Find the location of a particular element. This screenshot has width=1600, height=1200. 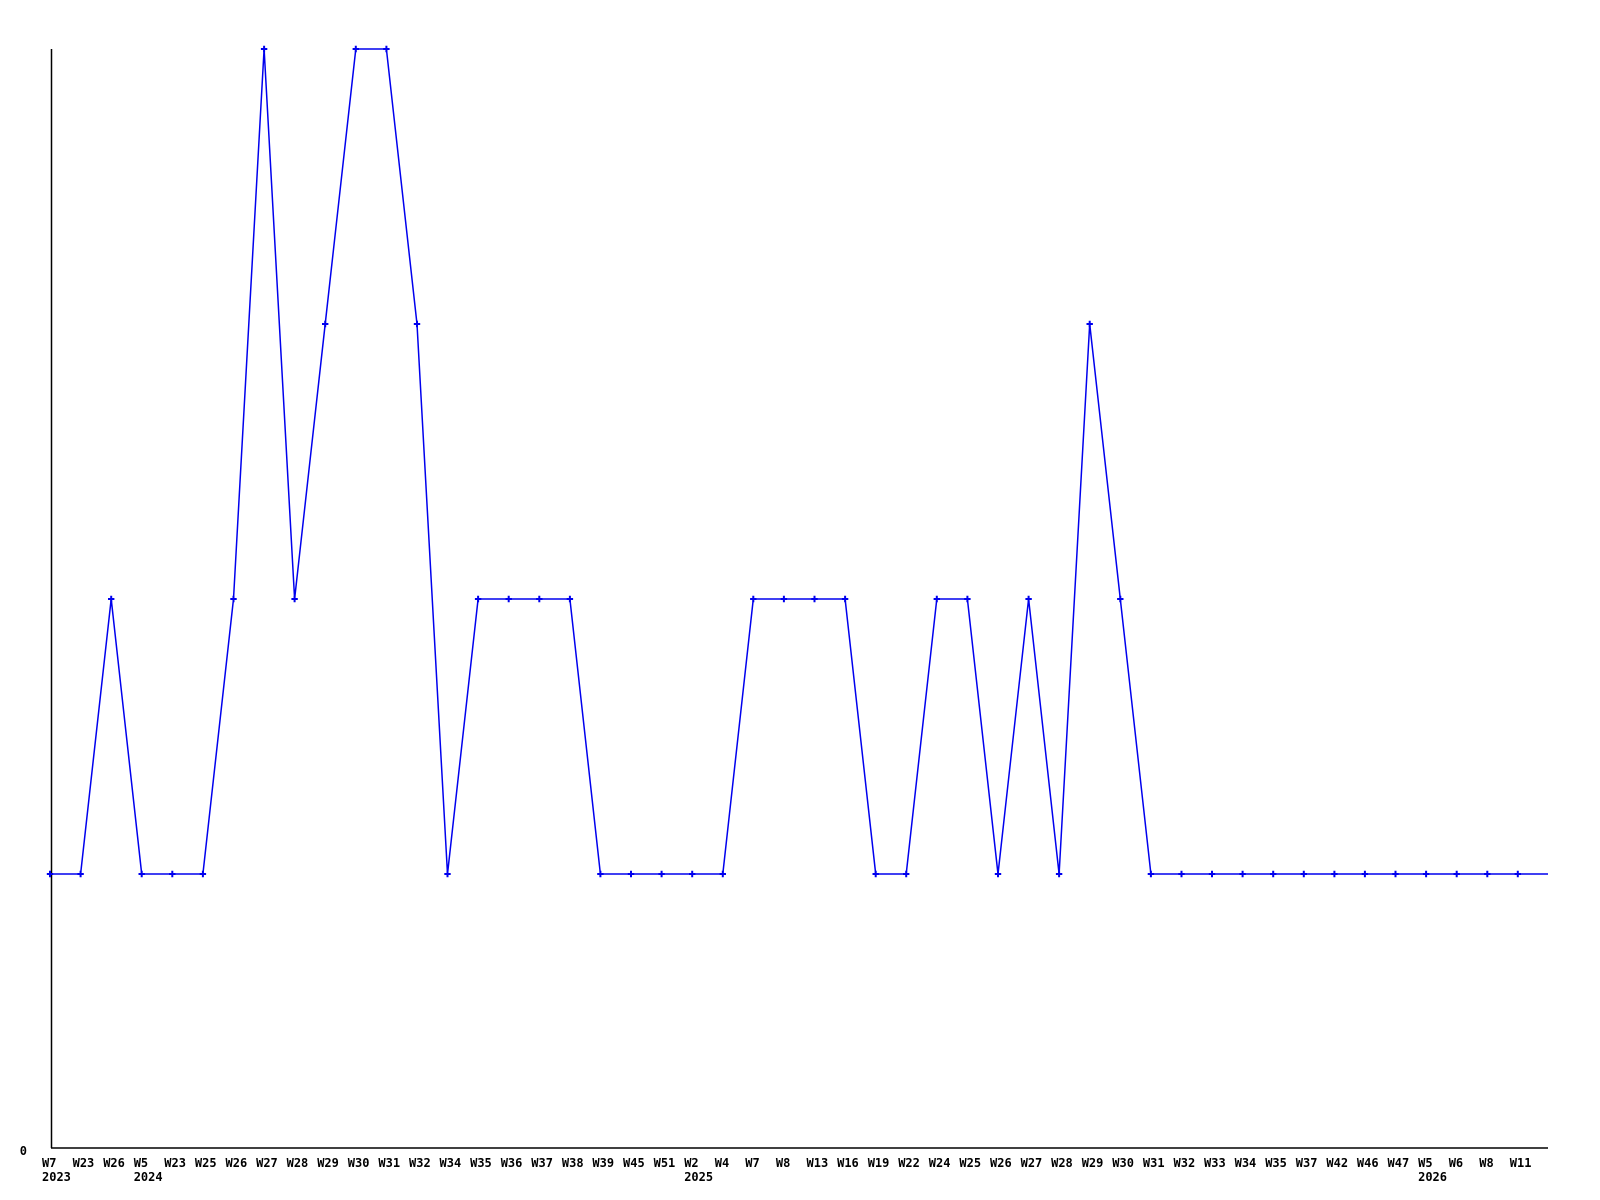

x-tick-week-label: W47 is located at coordinates (1399, 1163).